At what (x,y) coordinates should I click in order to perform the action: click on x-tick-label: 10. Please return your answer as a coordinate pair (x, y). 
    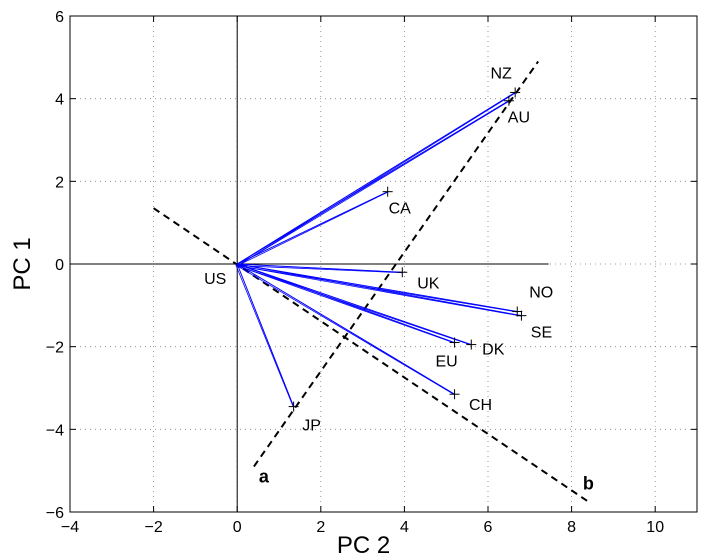
    Looking at the image, I should click on (655, 527).